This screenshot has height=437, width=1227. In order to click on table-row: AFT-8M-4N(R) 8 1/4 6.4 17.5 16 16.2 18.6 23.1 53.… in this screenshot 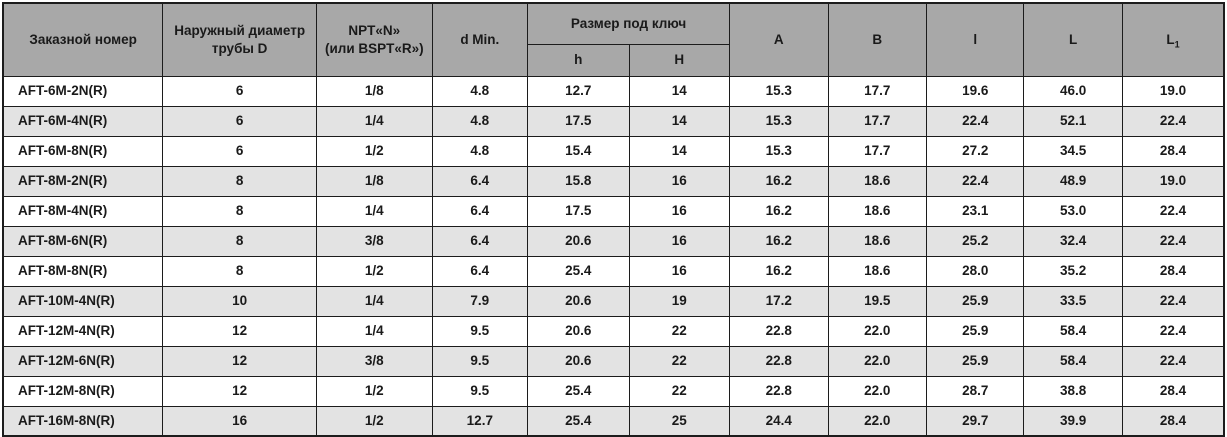, I will do `click(613, 211)`.